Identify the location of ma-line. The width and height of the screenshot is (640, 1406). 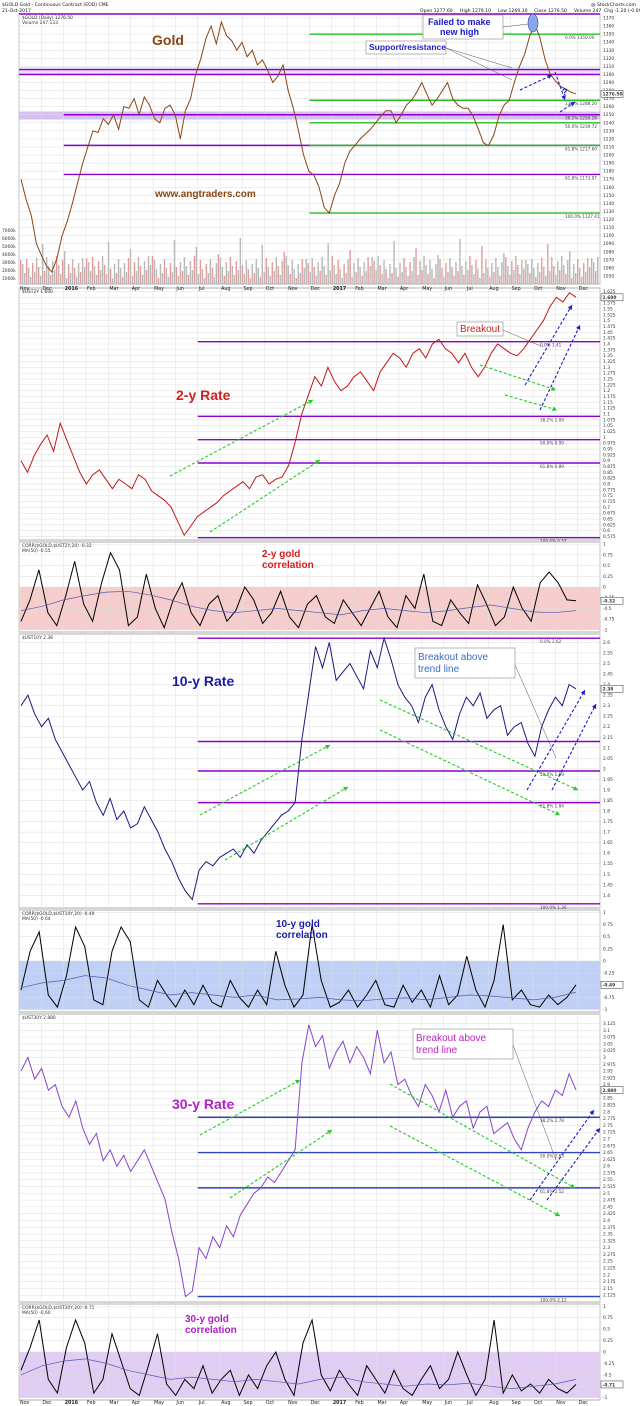
(298, 1373).